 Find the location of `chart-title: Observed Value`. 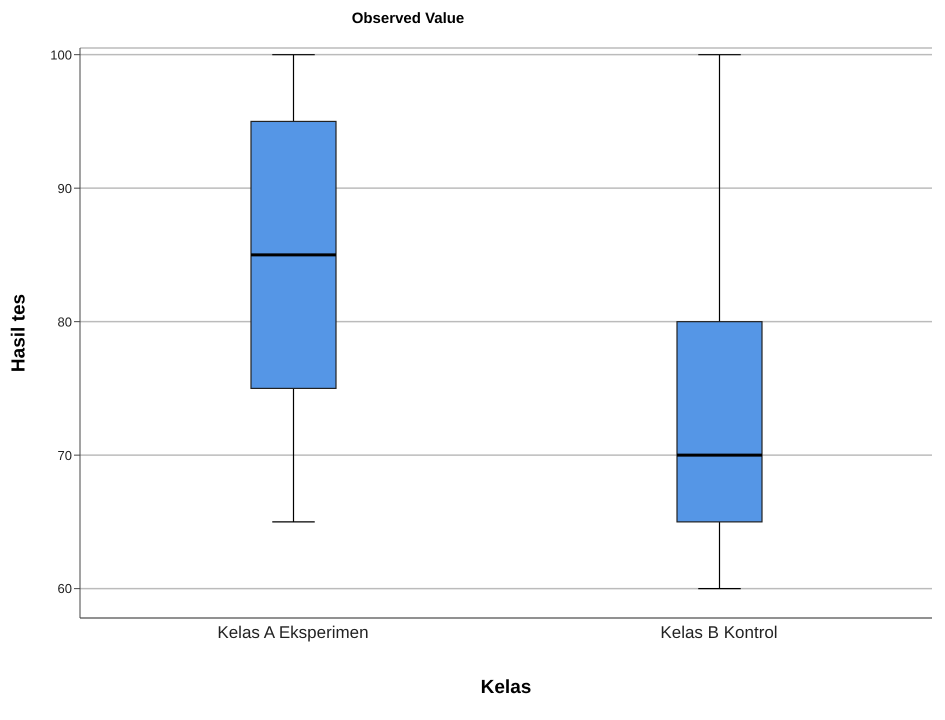

chart-title: Observed Value is located at coordinates (408, 18).